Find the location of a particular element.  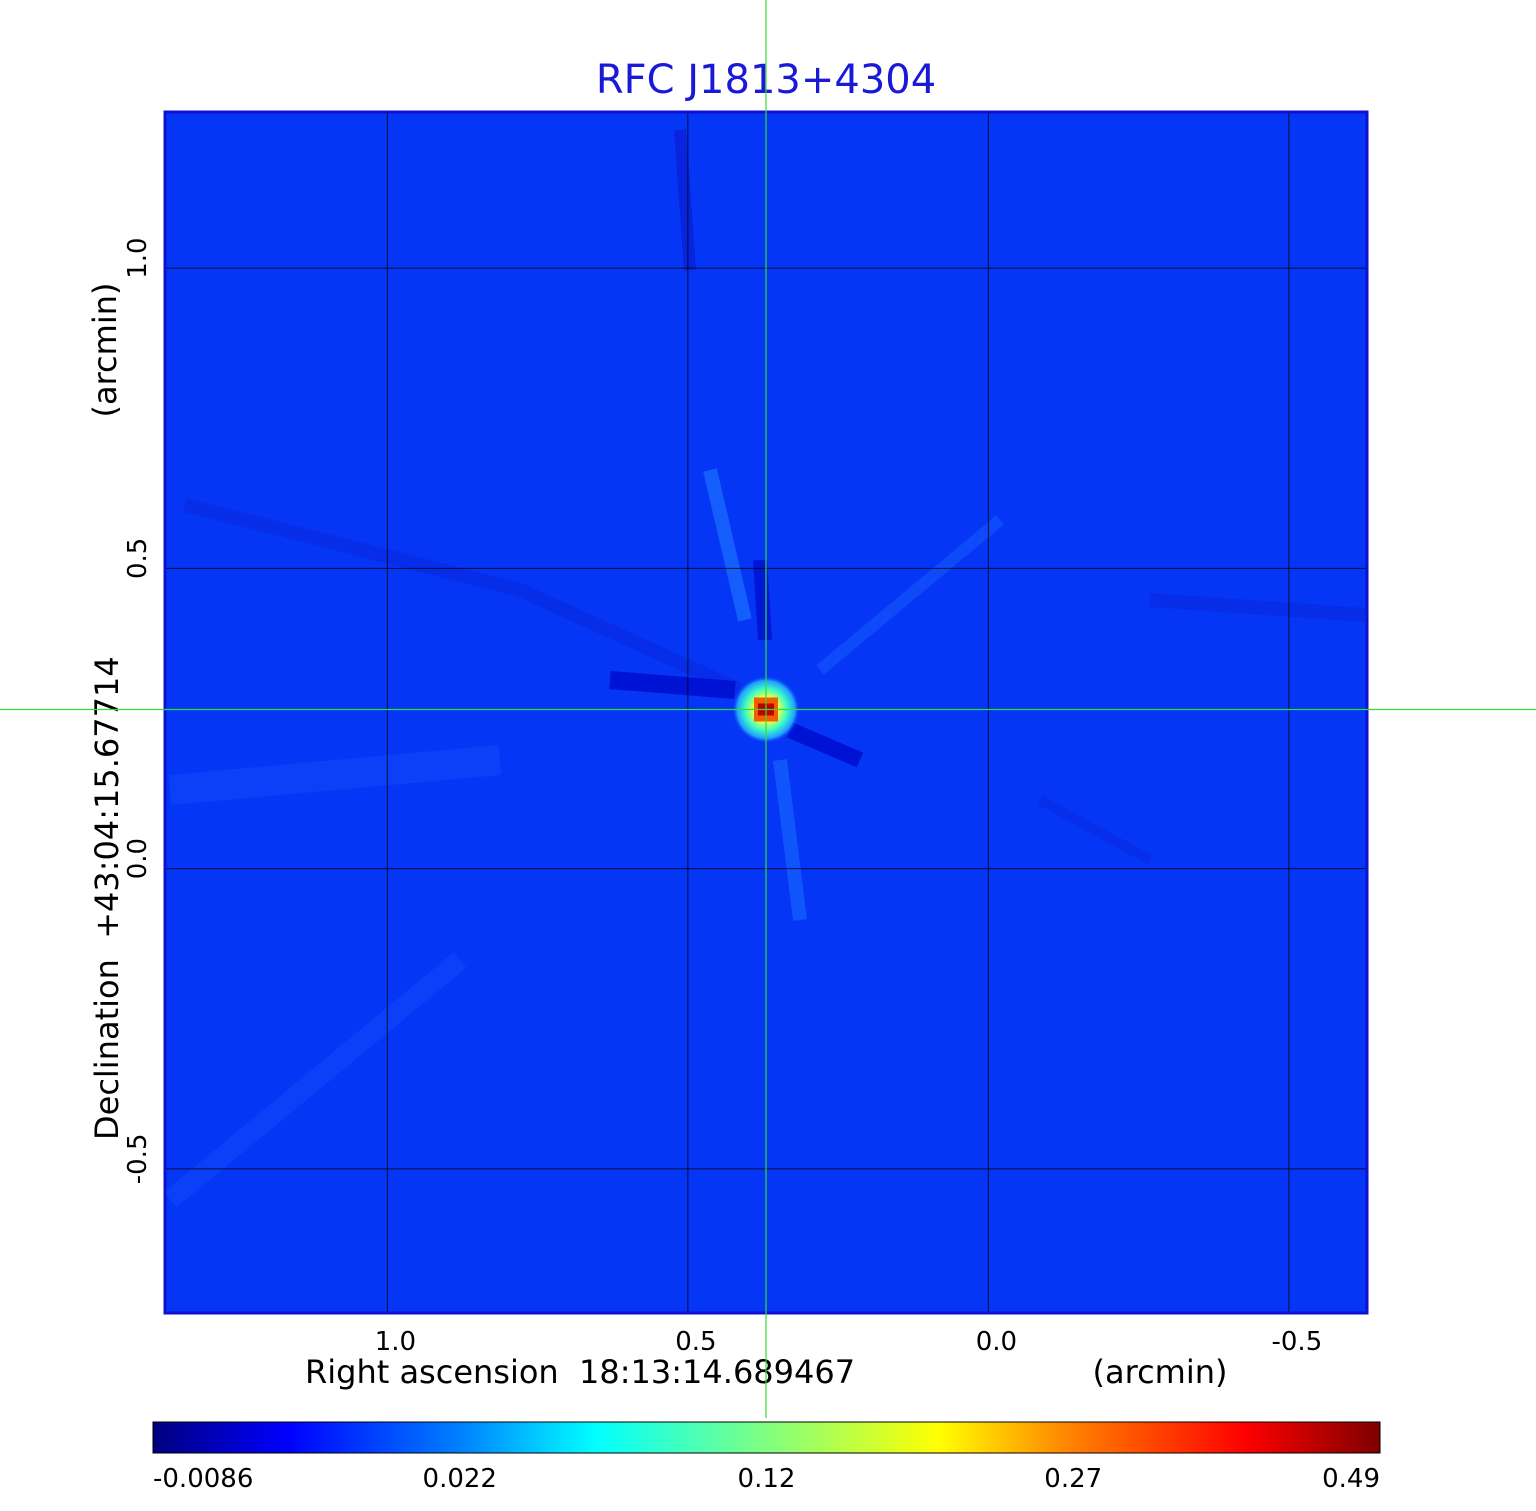

x-tick-label: 1.0 is located at coordinates (395, 1342).